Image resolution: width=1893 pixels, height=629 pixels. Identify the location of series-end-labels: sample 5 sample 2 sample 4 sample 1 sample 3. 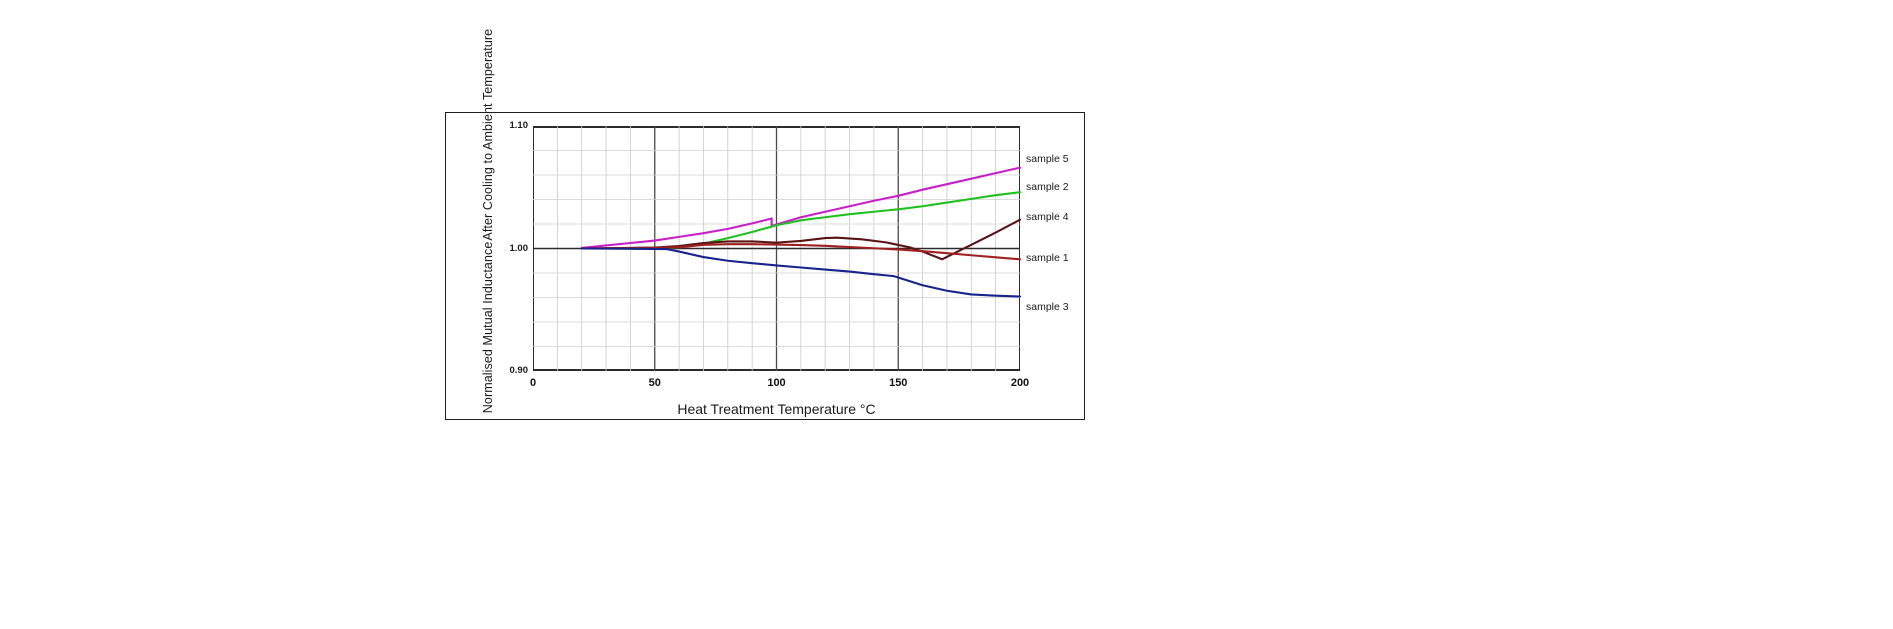
(1061, 253).